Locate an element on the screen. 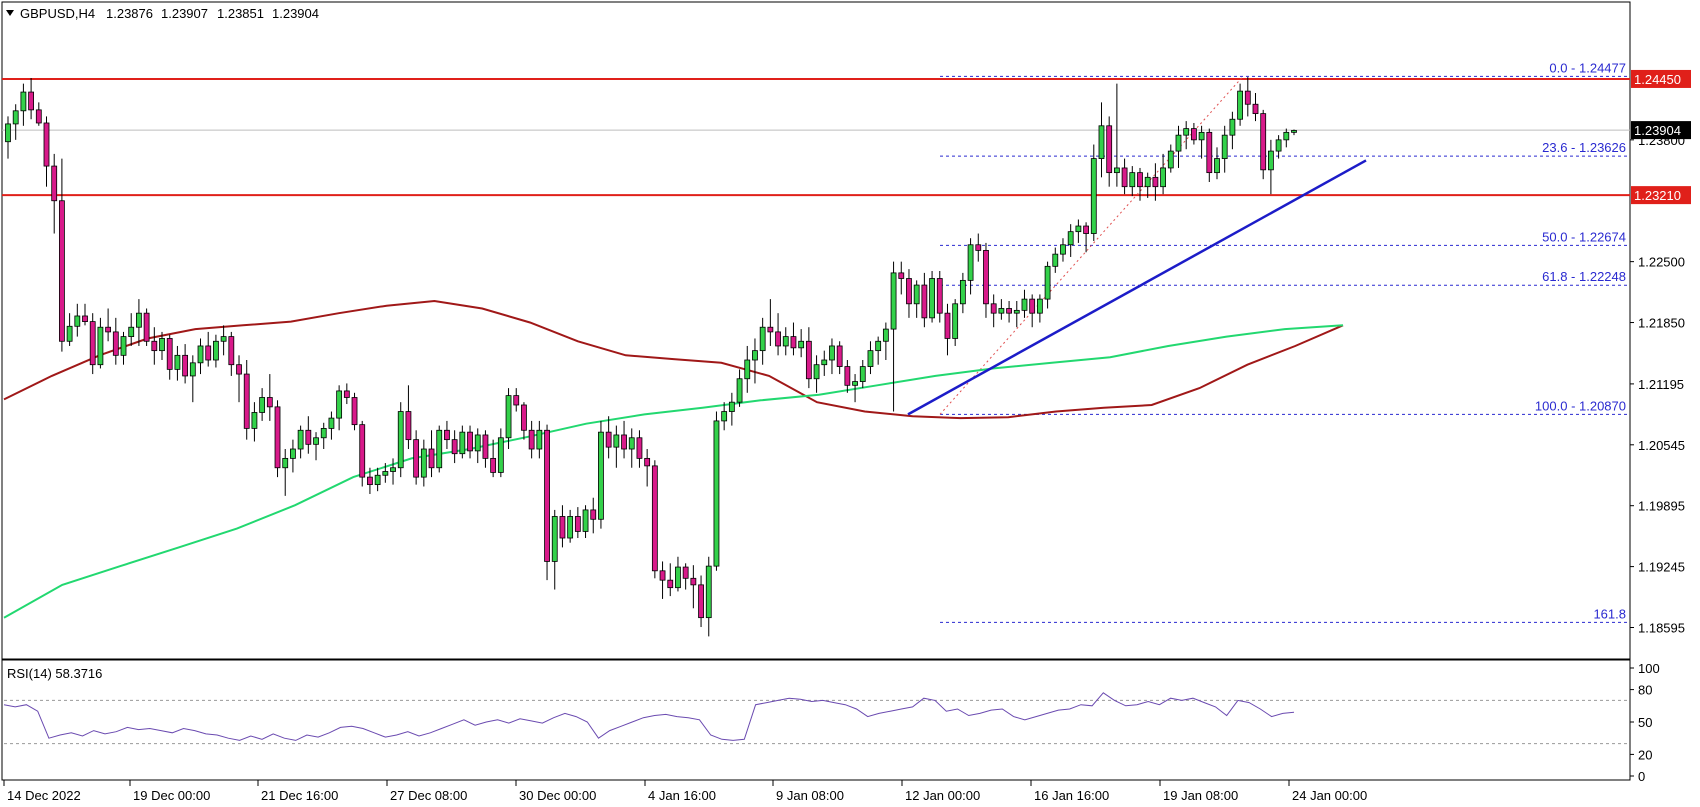 The image size is (1700, 807). trendline is located at coordinates (1137, 287).